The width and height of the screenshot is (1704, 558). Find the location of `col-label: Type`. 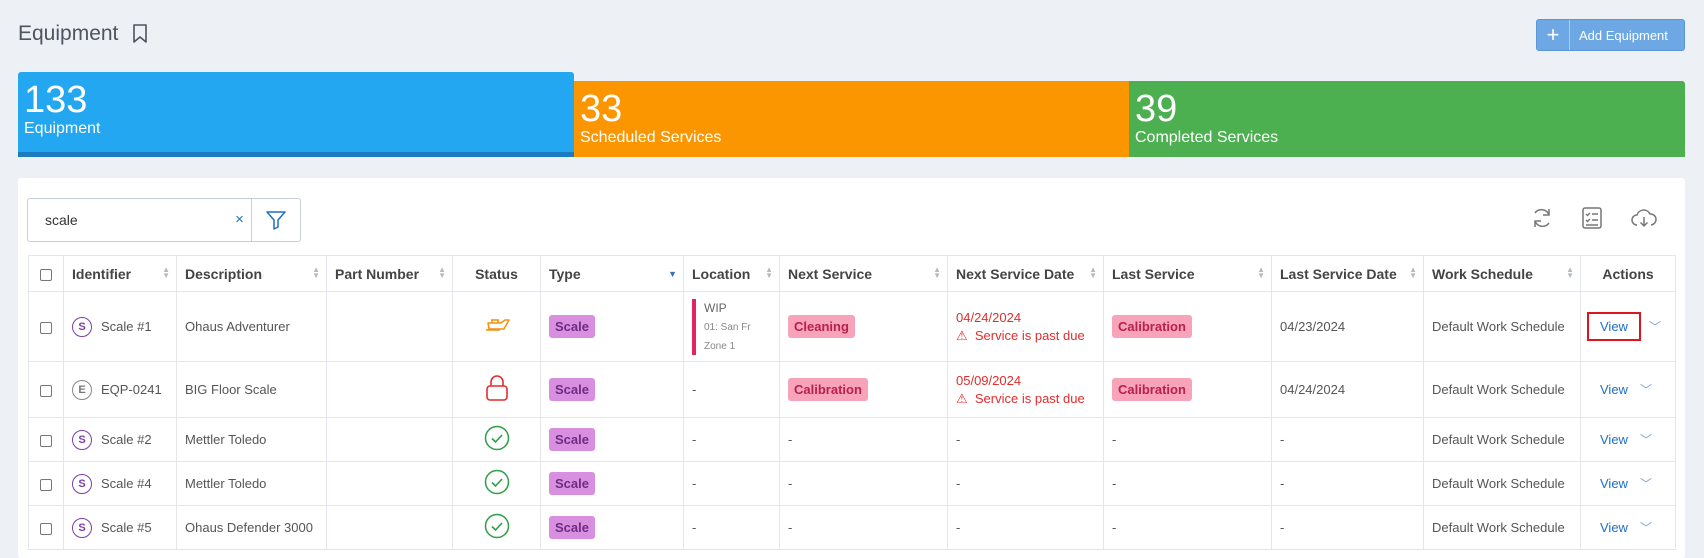

col-label: Type is located at coordinates (565, 273).